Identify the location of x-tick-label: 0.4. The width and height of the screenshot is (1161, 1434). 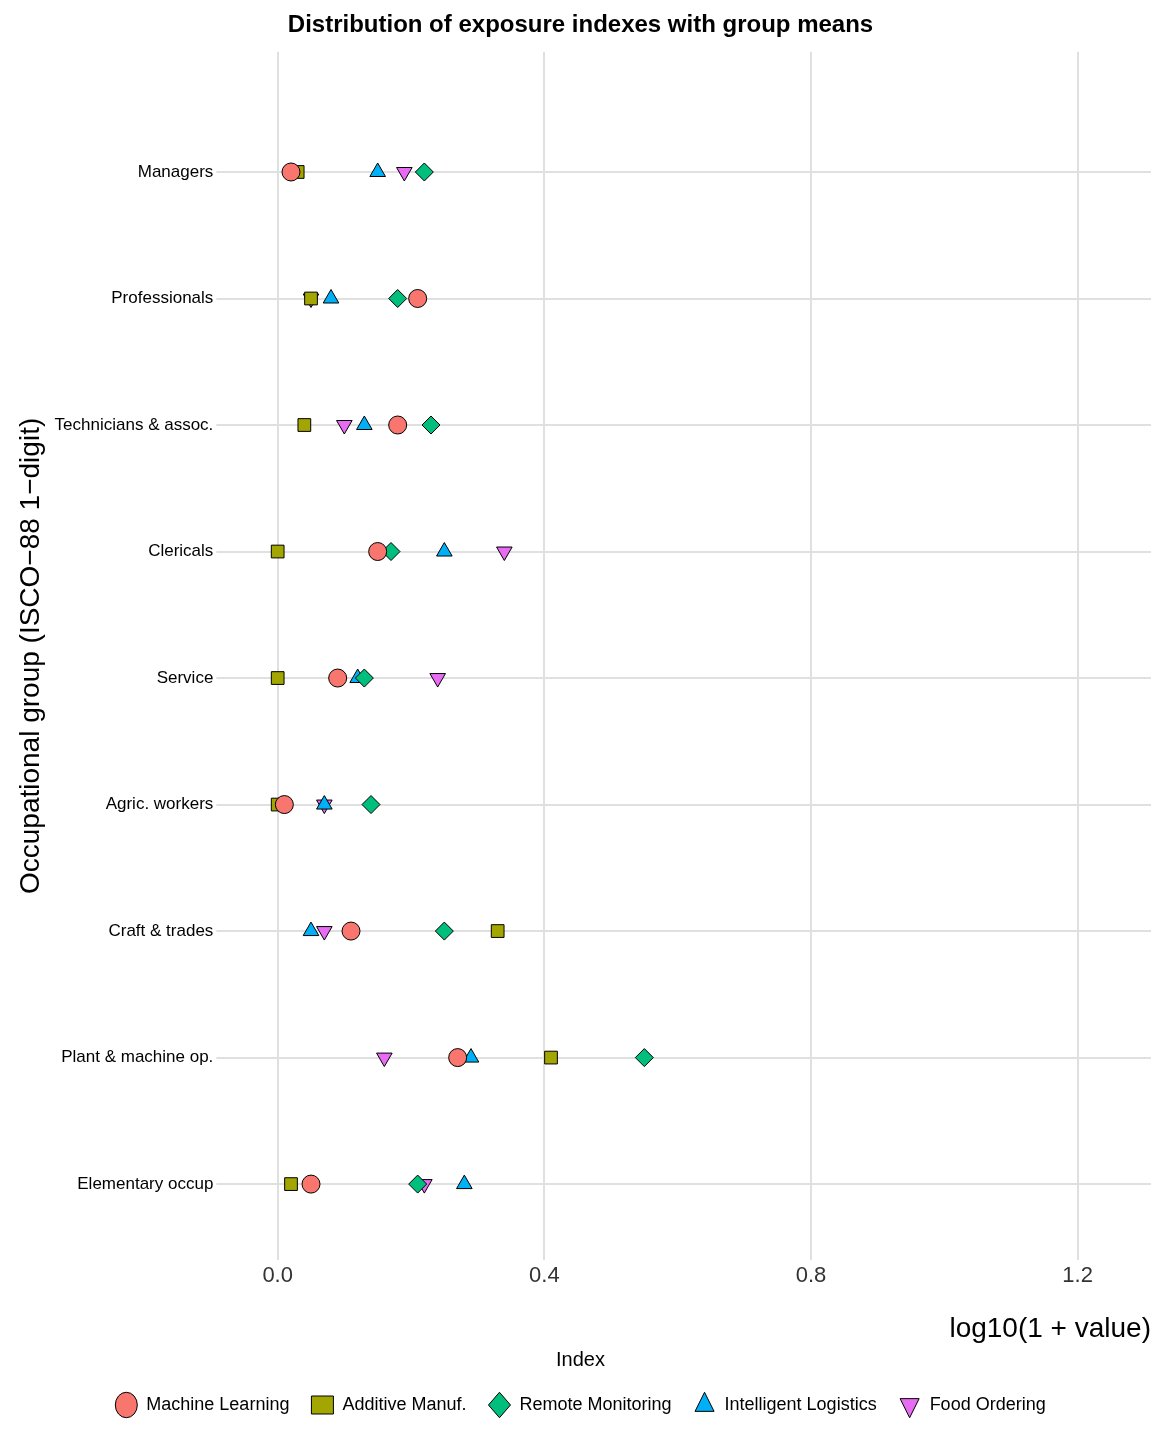
(544, 1275).